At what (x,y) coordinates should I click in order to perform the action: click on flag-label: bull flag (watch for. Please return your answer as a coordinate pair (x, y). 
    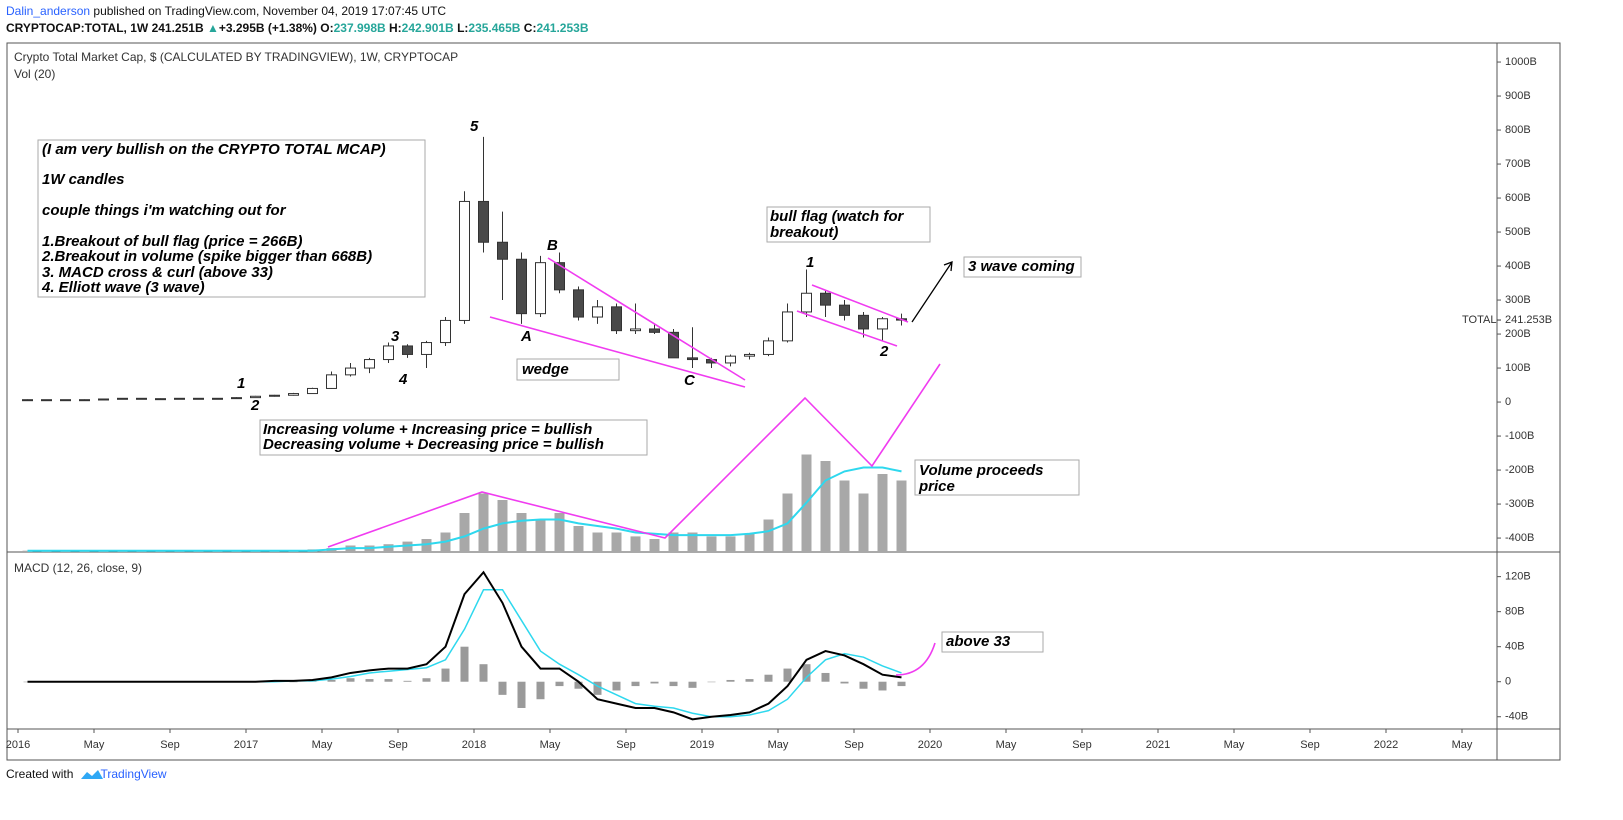
    Looking at the image, I should click on (837, 216).